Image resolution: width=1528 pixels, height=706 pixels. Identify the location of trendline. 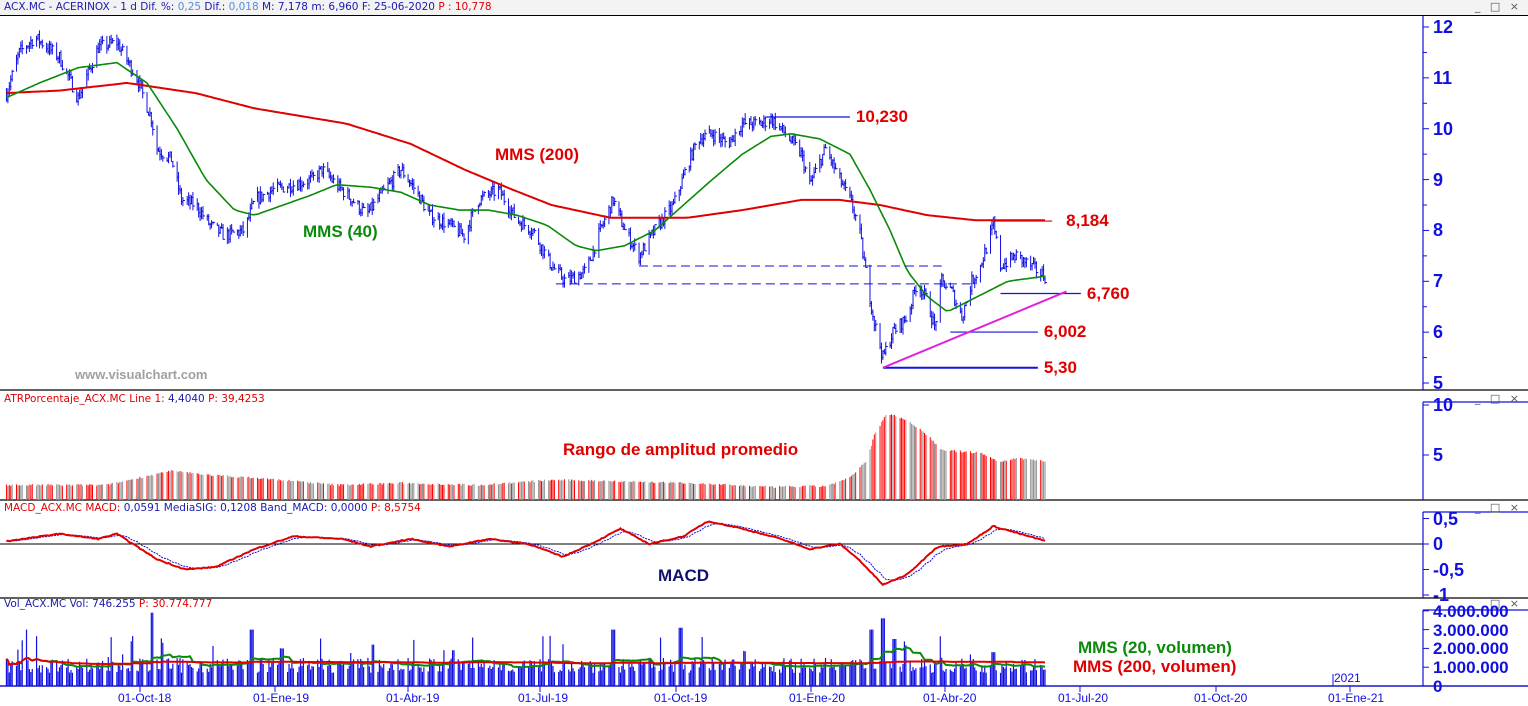
(974, 329).